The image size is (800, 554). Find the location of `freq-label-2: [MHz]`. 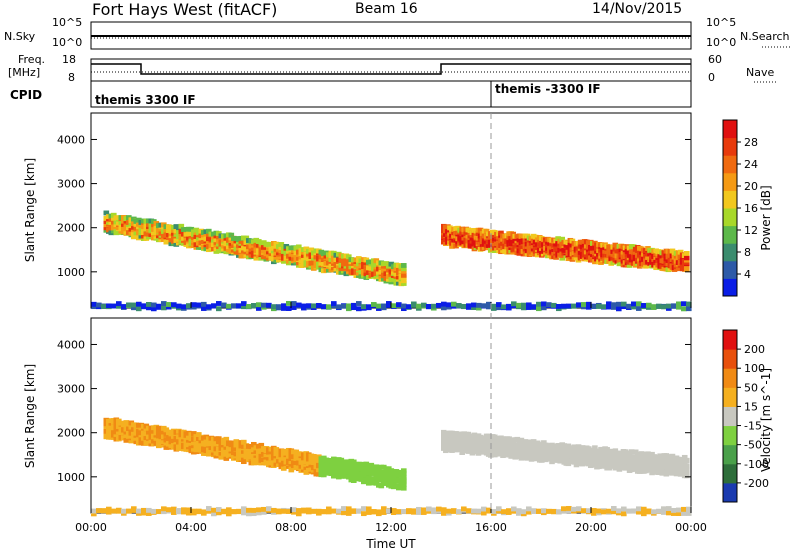

freq-label-2: [MHz] is located at coordinates (24, 72).